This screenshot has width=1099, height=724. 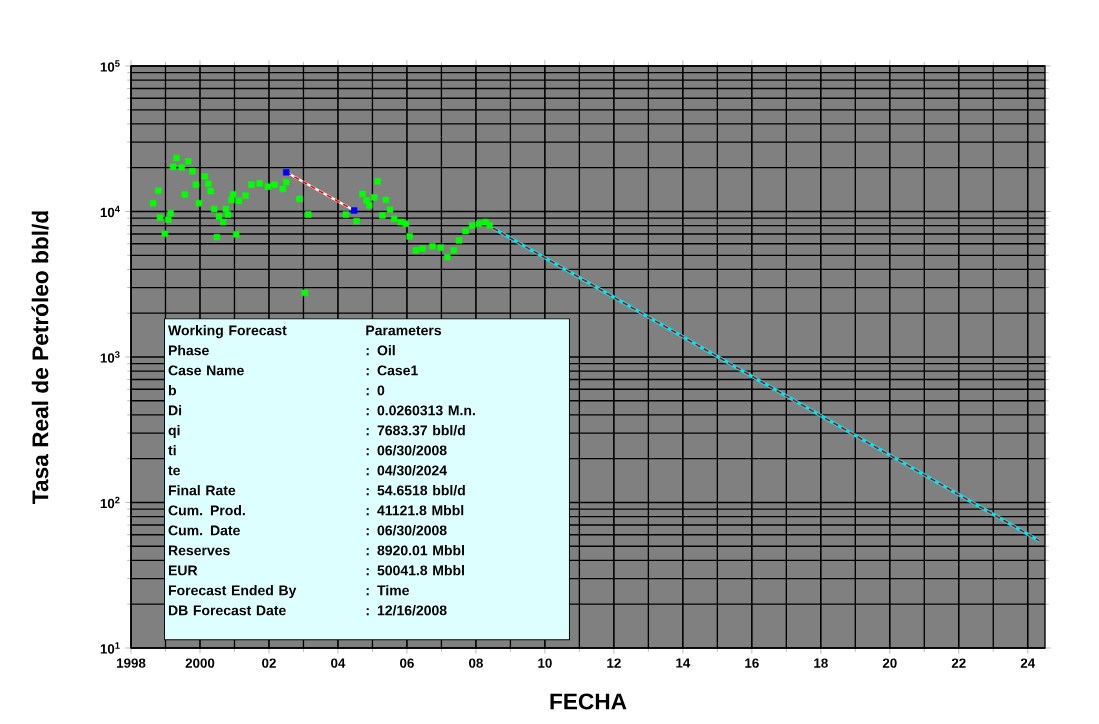 What do you see at coordinates (545, 663) in the screenshot?
I see `x-tick-label: 10` at bounding box center [545, 663].